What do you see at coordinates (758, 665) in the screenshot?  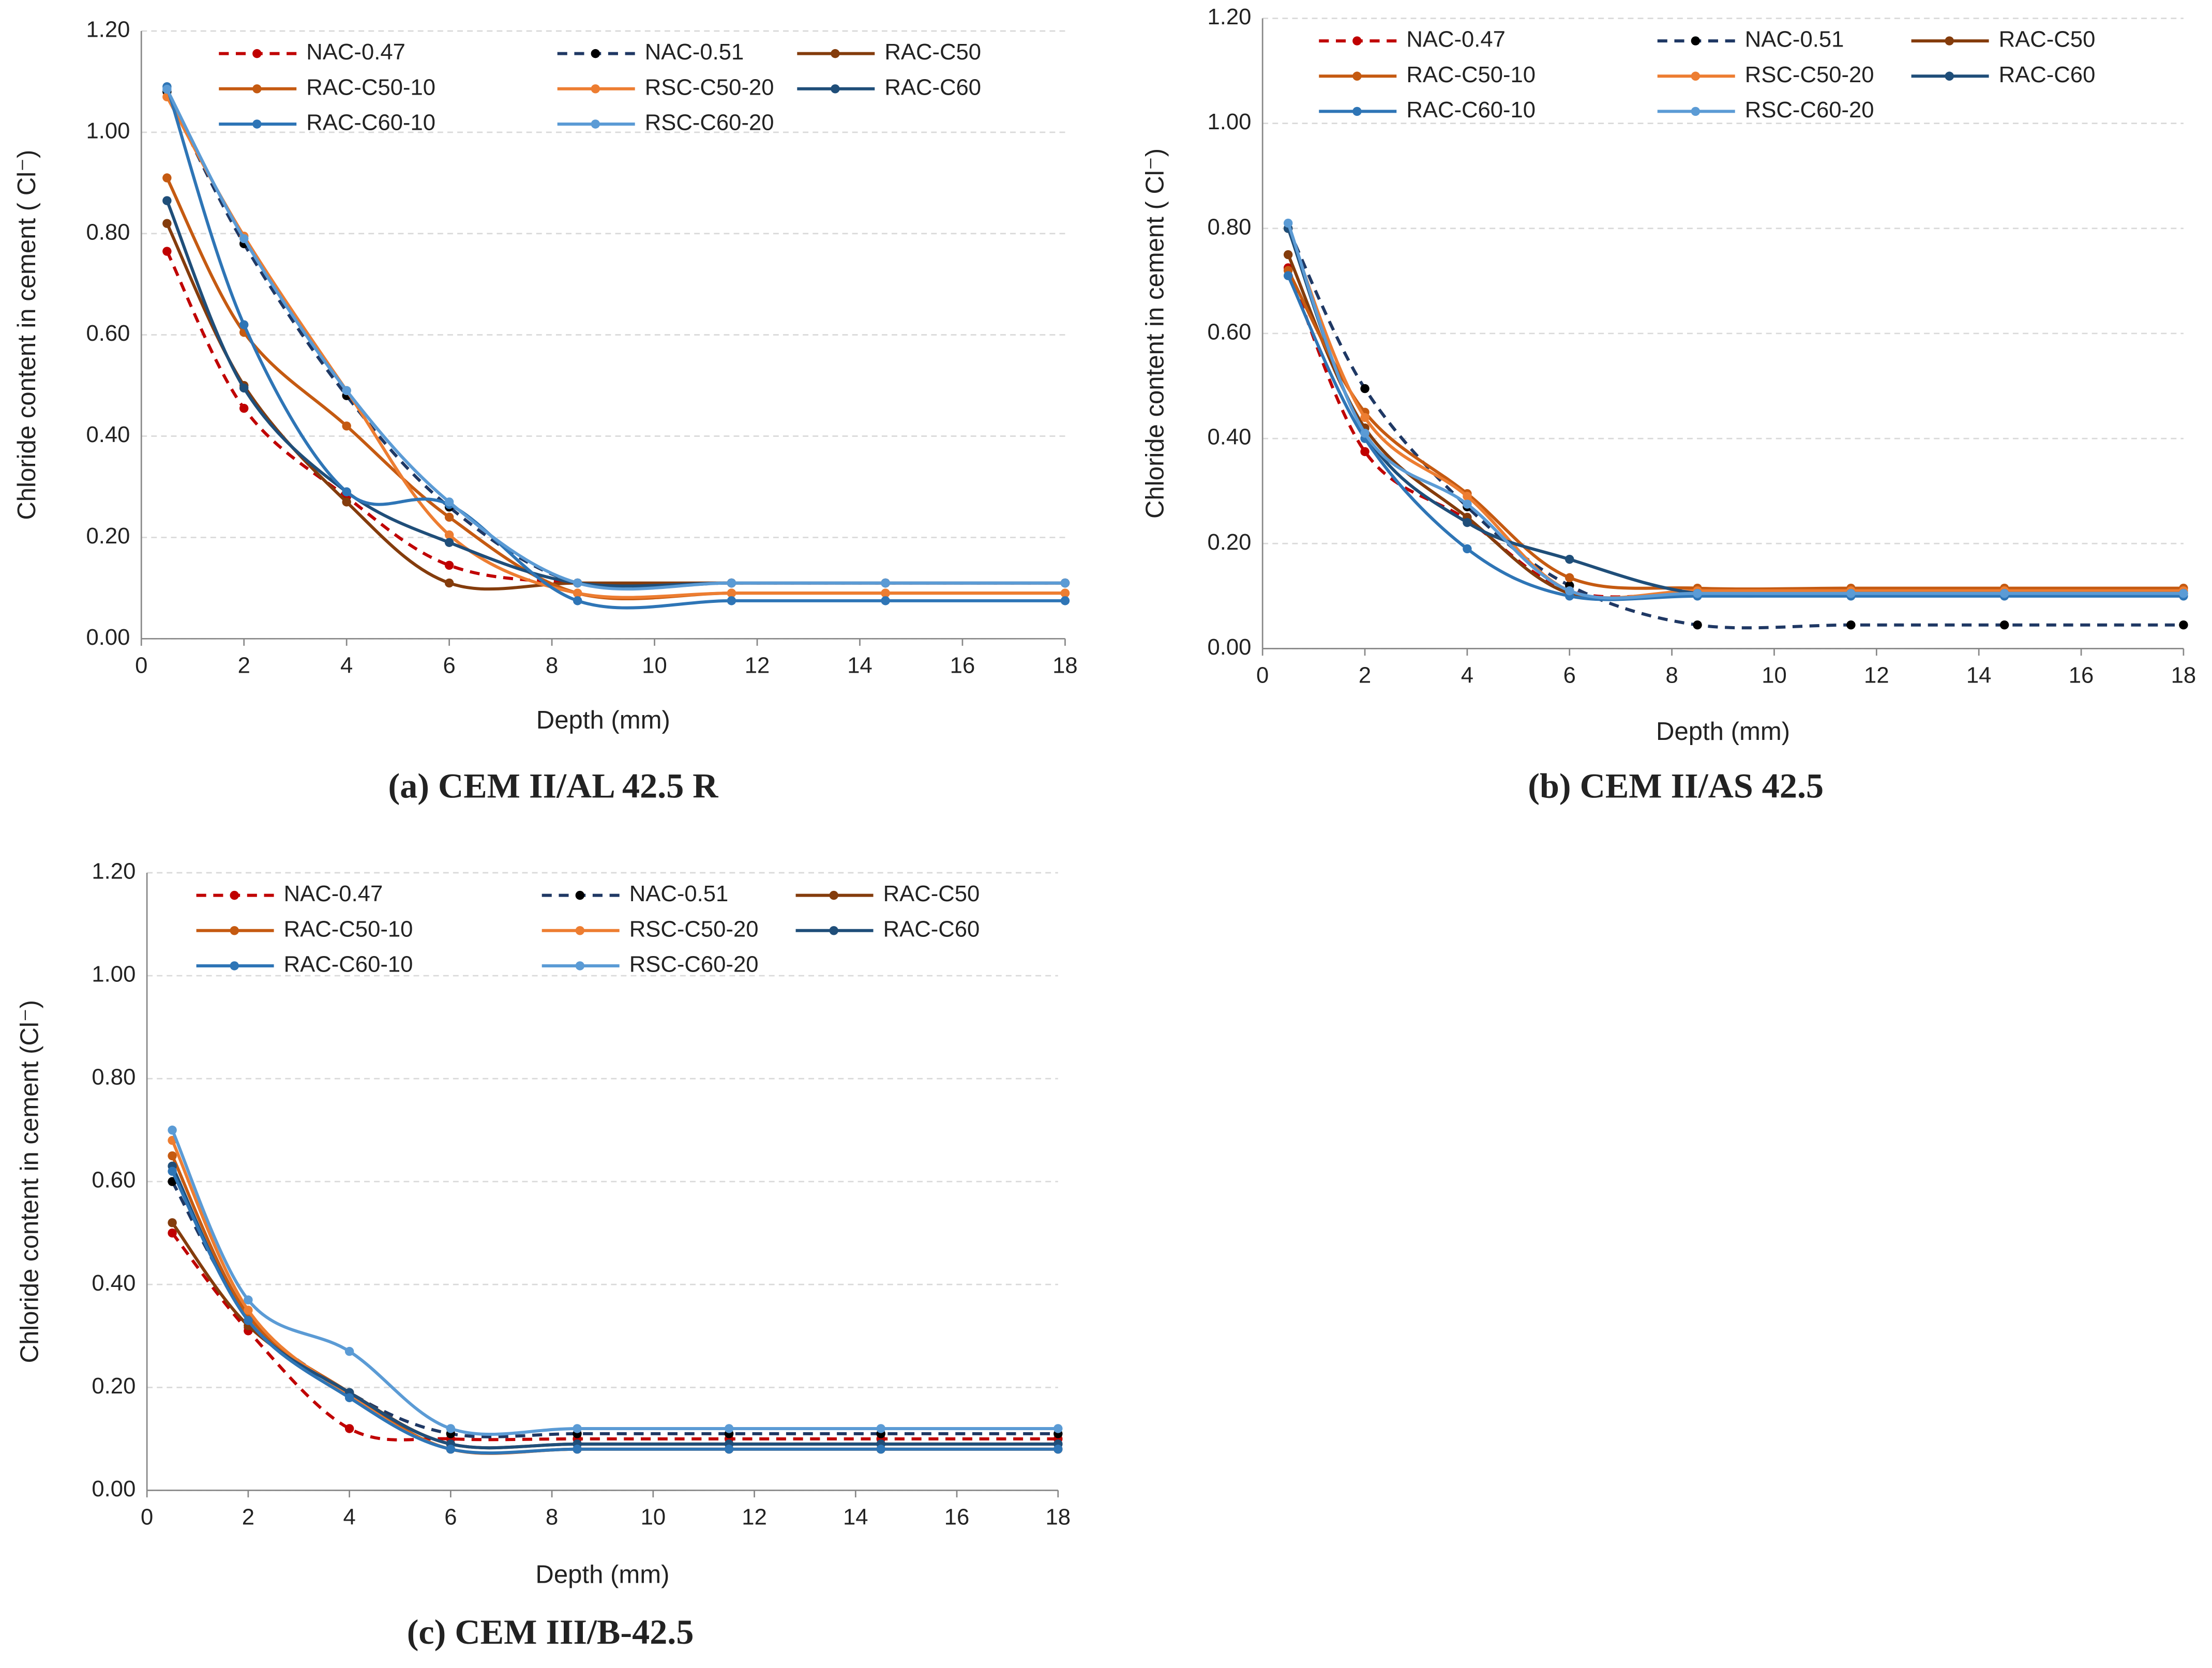 I see `x-tick-label: 12` at bounding box center [758, 665].